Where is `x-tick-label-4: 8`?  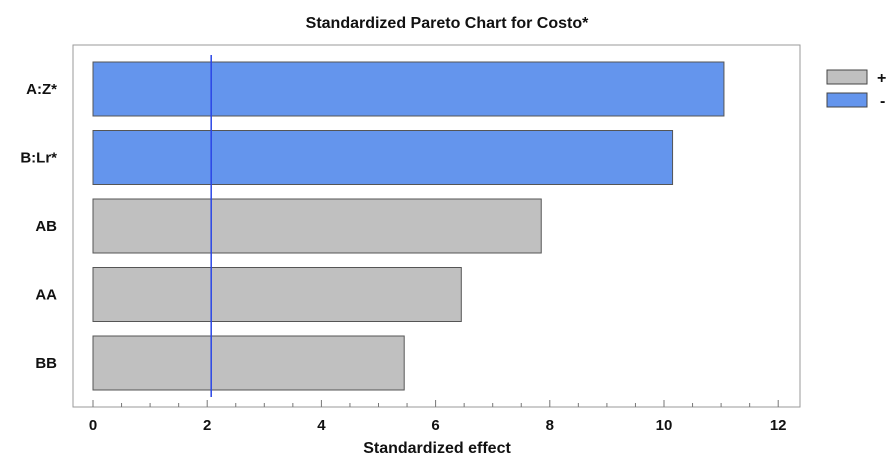
x-tick-label-4: 8 is located at coordinates (550, 425).